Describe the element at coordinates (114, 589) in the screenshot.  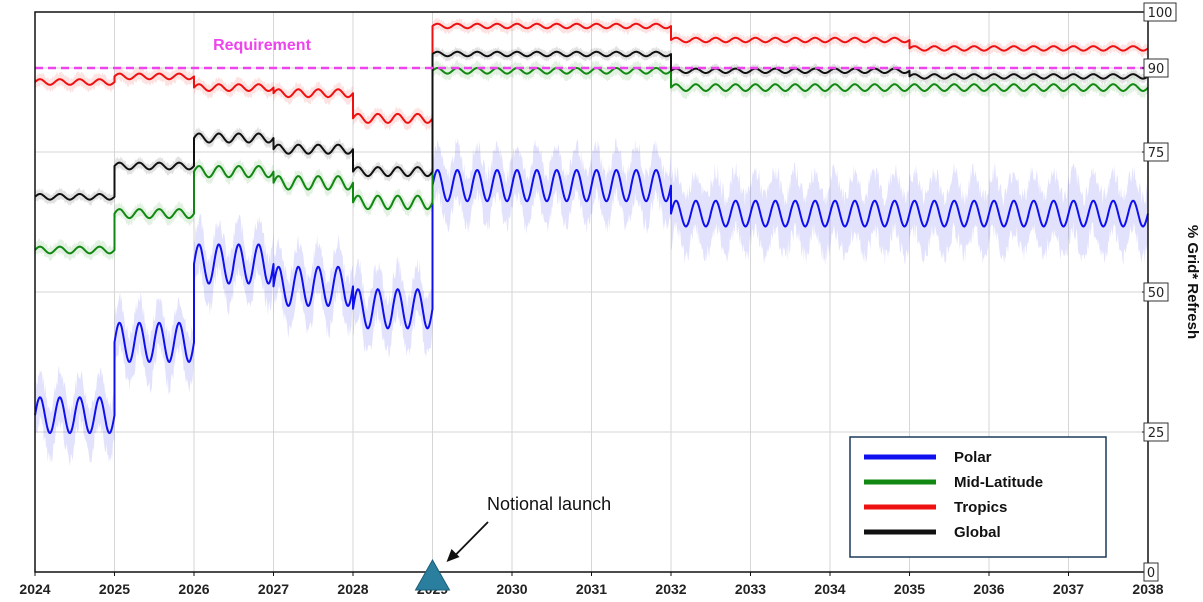
I see `x-tick-label: 2025` at that location.